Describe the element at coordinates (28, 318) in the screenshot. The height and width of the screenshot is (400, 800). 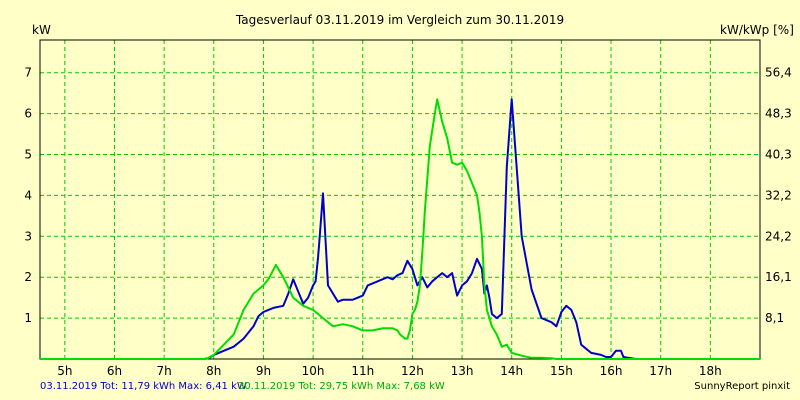
I see `y-tick-label: 1` at that location.